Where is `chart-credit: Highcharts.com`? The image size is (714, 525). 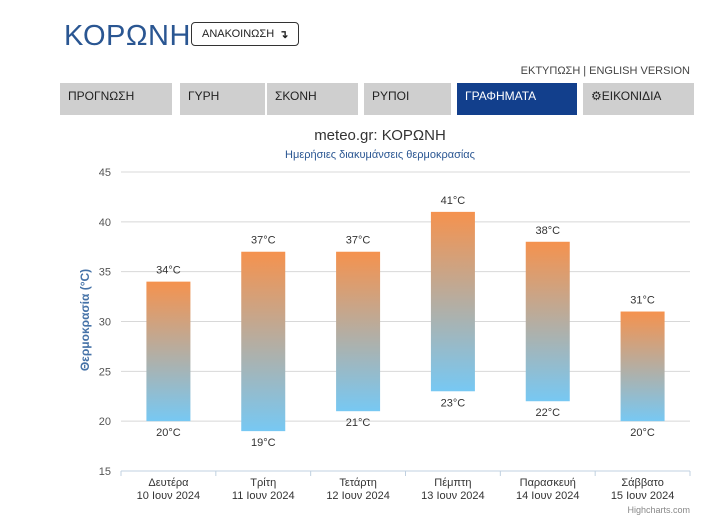 chart-credit: Highcharts.com is located at coordinates (658, 510).